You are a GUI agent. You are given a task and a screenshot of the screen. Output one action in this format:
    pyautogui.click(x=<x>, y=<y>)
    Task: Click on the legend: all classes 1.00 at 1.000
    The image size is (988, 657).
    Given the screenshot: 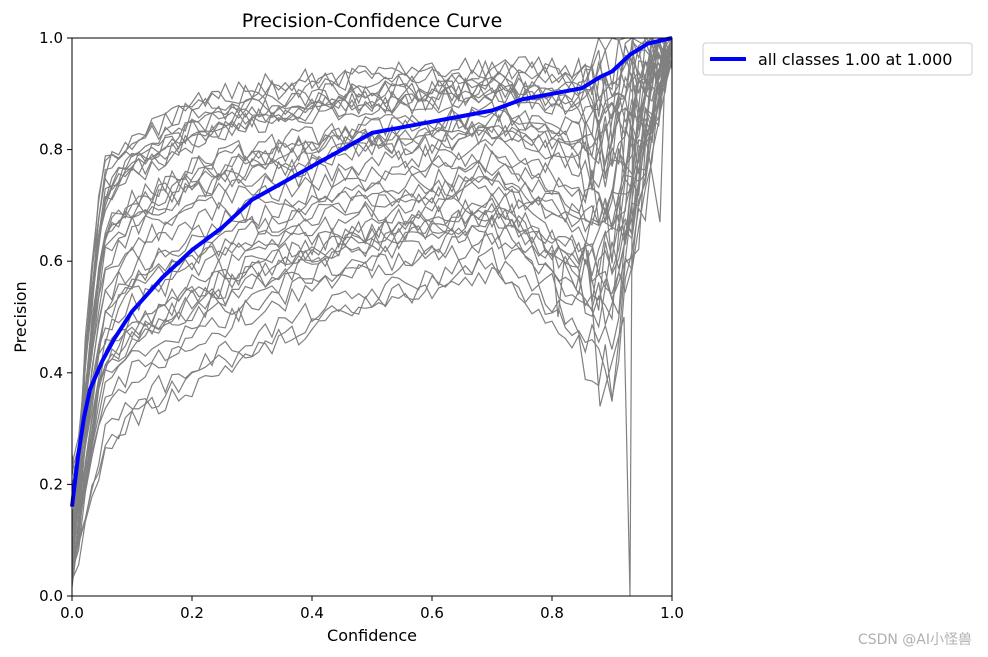 What is the action you would take?
    pyautogui.click(x=837, y=59)
    